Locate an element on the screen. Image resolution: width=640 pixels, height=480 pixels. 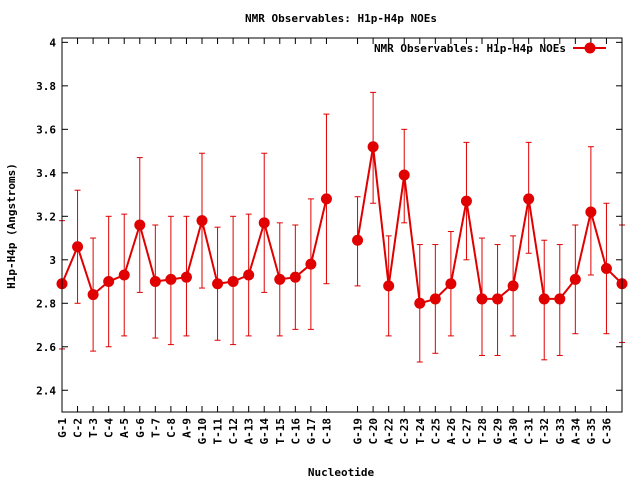
y-axis-label: H1p-H4p (Angstroms) is located at coordinates (11, 226).